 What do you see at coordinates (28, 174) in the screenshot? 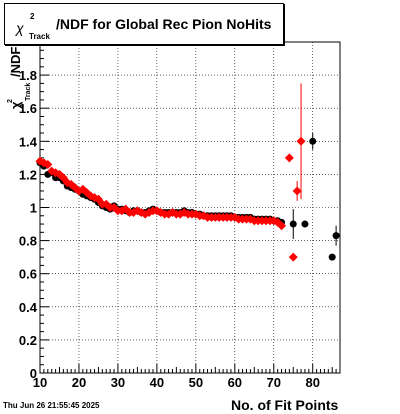
I see `y-tick-label: 1.2` at bounding box center [28, 174].